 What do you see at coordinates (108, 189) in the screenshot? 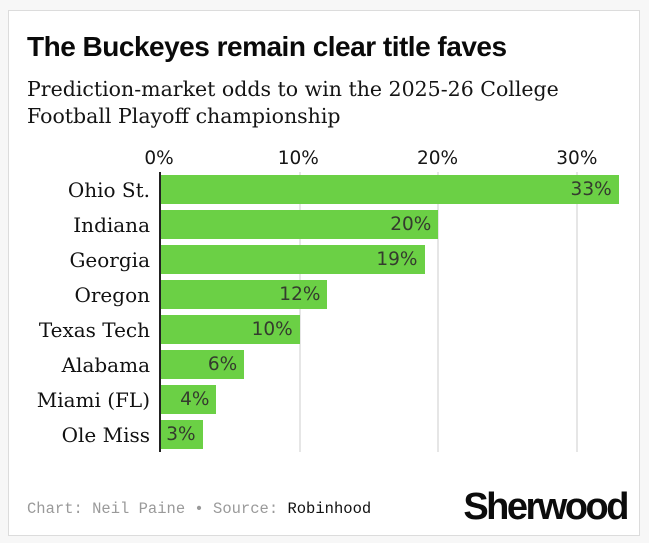
I see `category-label: Ohio St.` at bounding box center [108, 189].